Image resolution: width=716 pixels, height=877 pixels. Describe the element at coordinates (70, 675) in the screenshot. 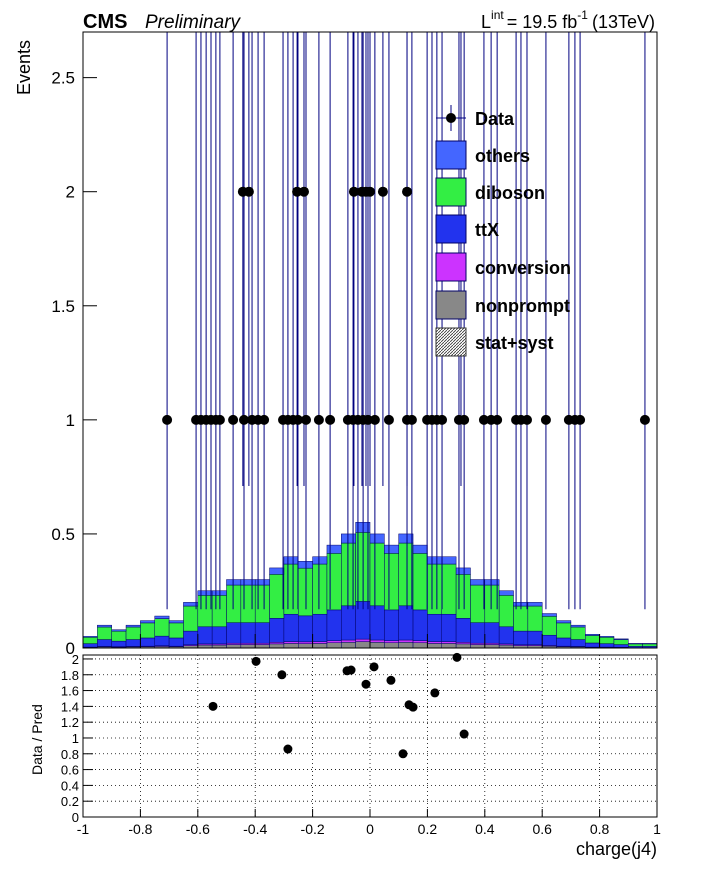

I see `ratio-y-tick-label: 1.8` at that location.